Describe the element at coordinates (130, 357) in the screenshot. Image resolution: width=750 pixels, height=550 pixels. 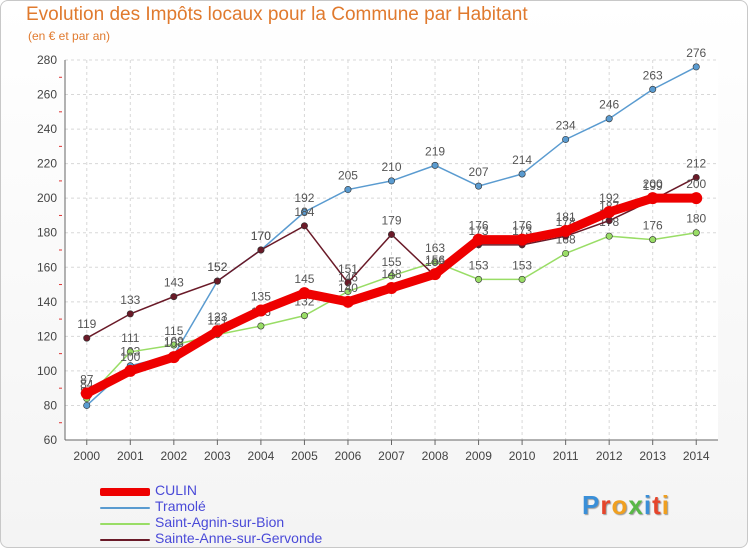
I see `data-label-culin: 100` at that location.